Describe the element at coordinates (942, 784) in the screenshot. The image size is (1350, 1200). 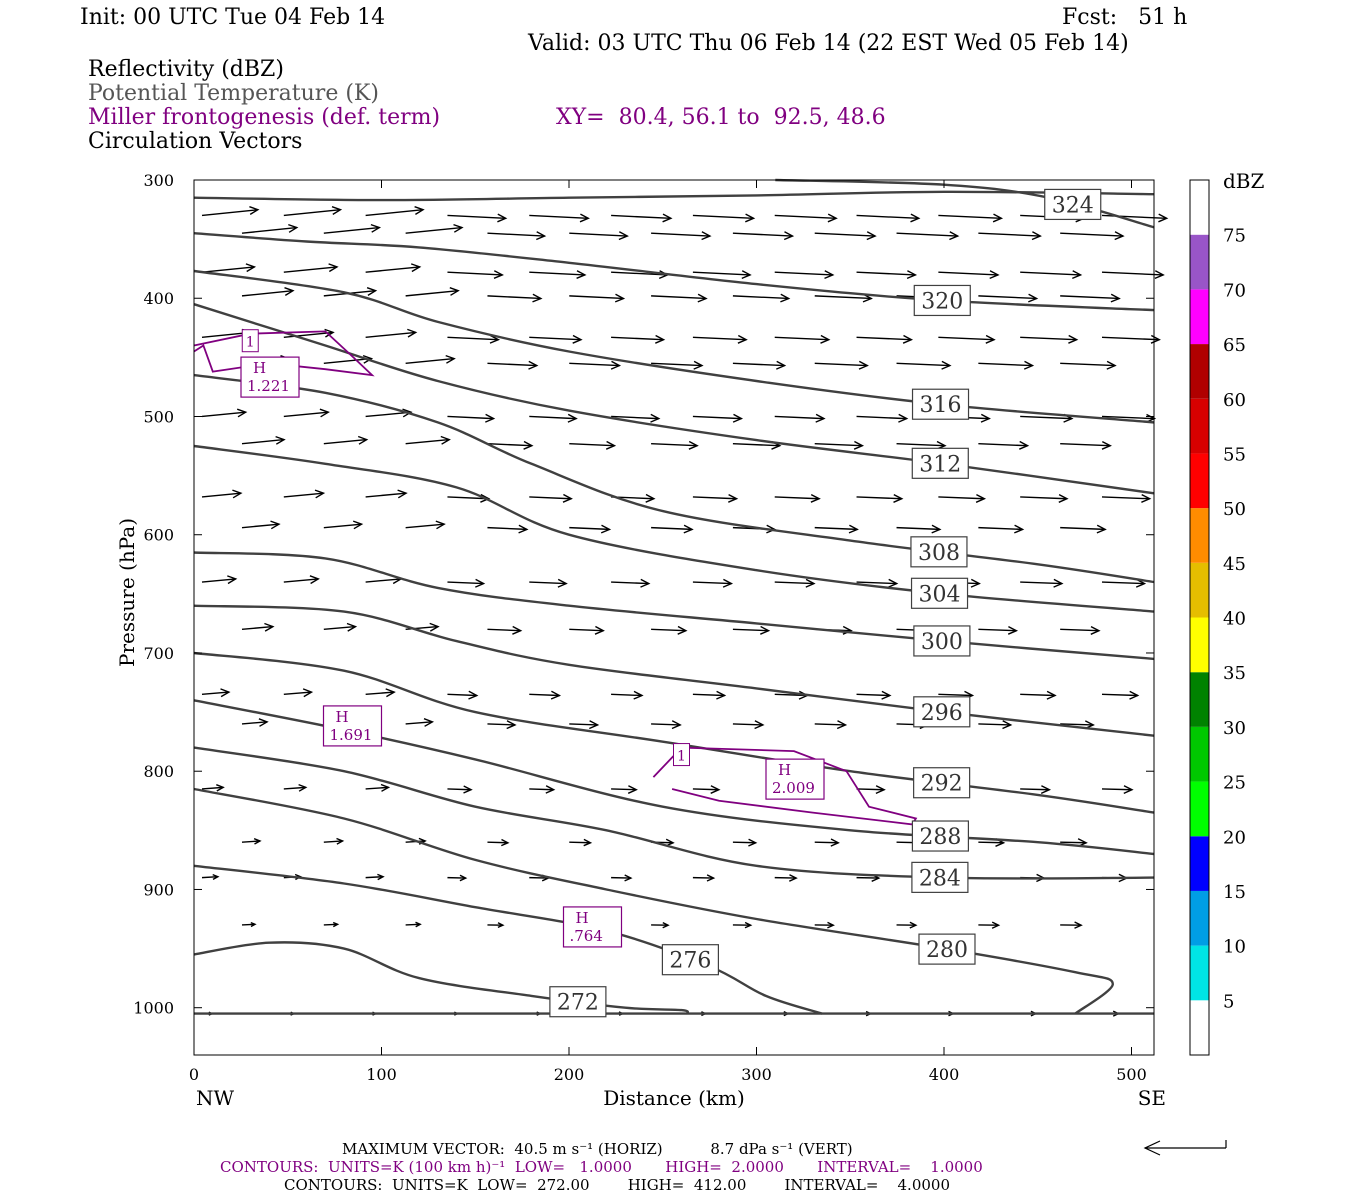
I see `contour-label: 292` at that location.